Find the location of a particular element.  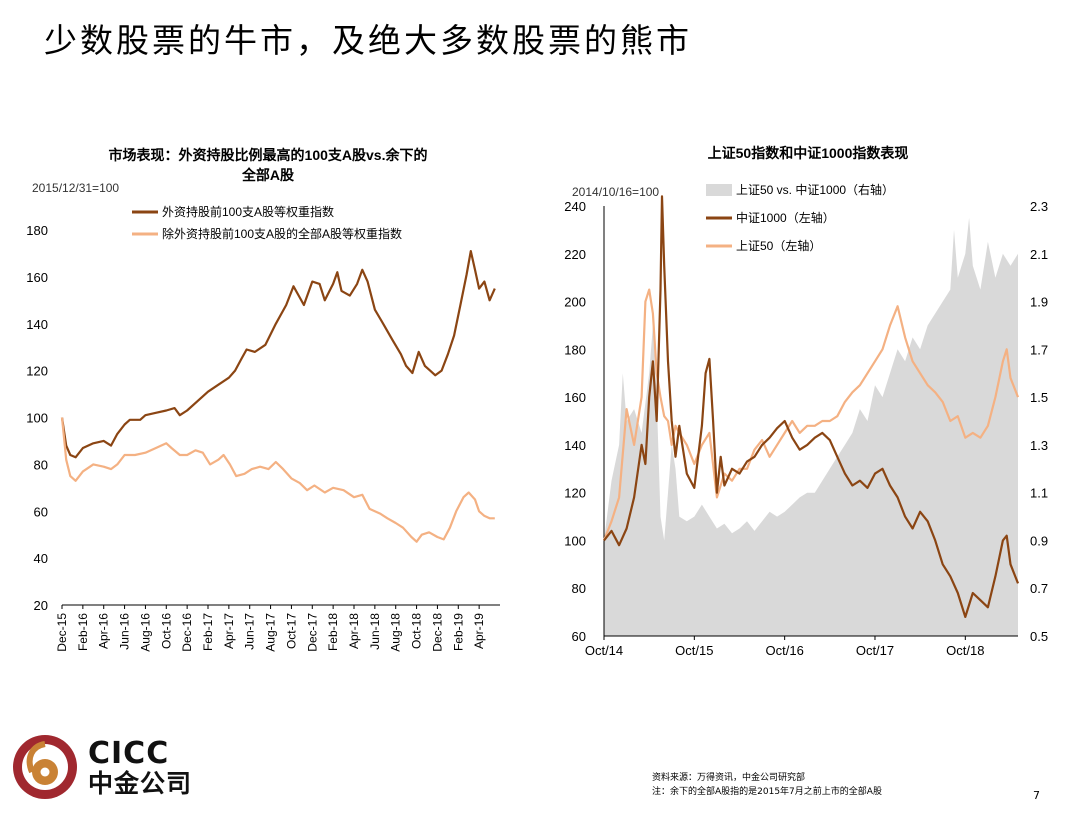

chart2-series-line is located at coordinates (811, 414).